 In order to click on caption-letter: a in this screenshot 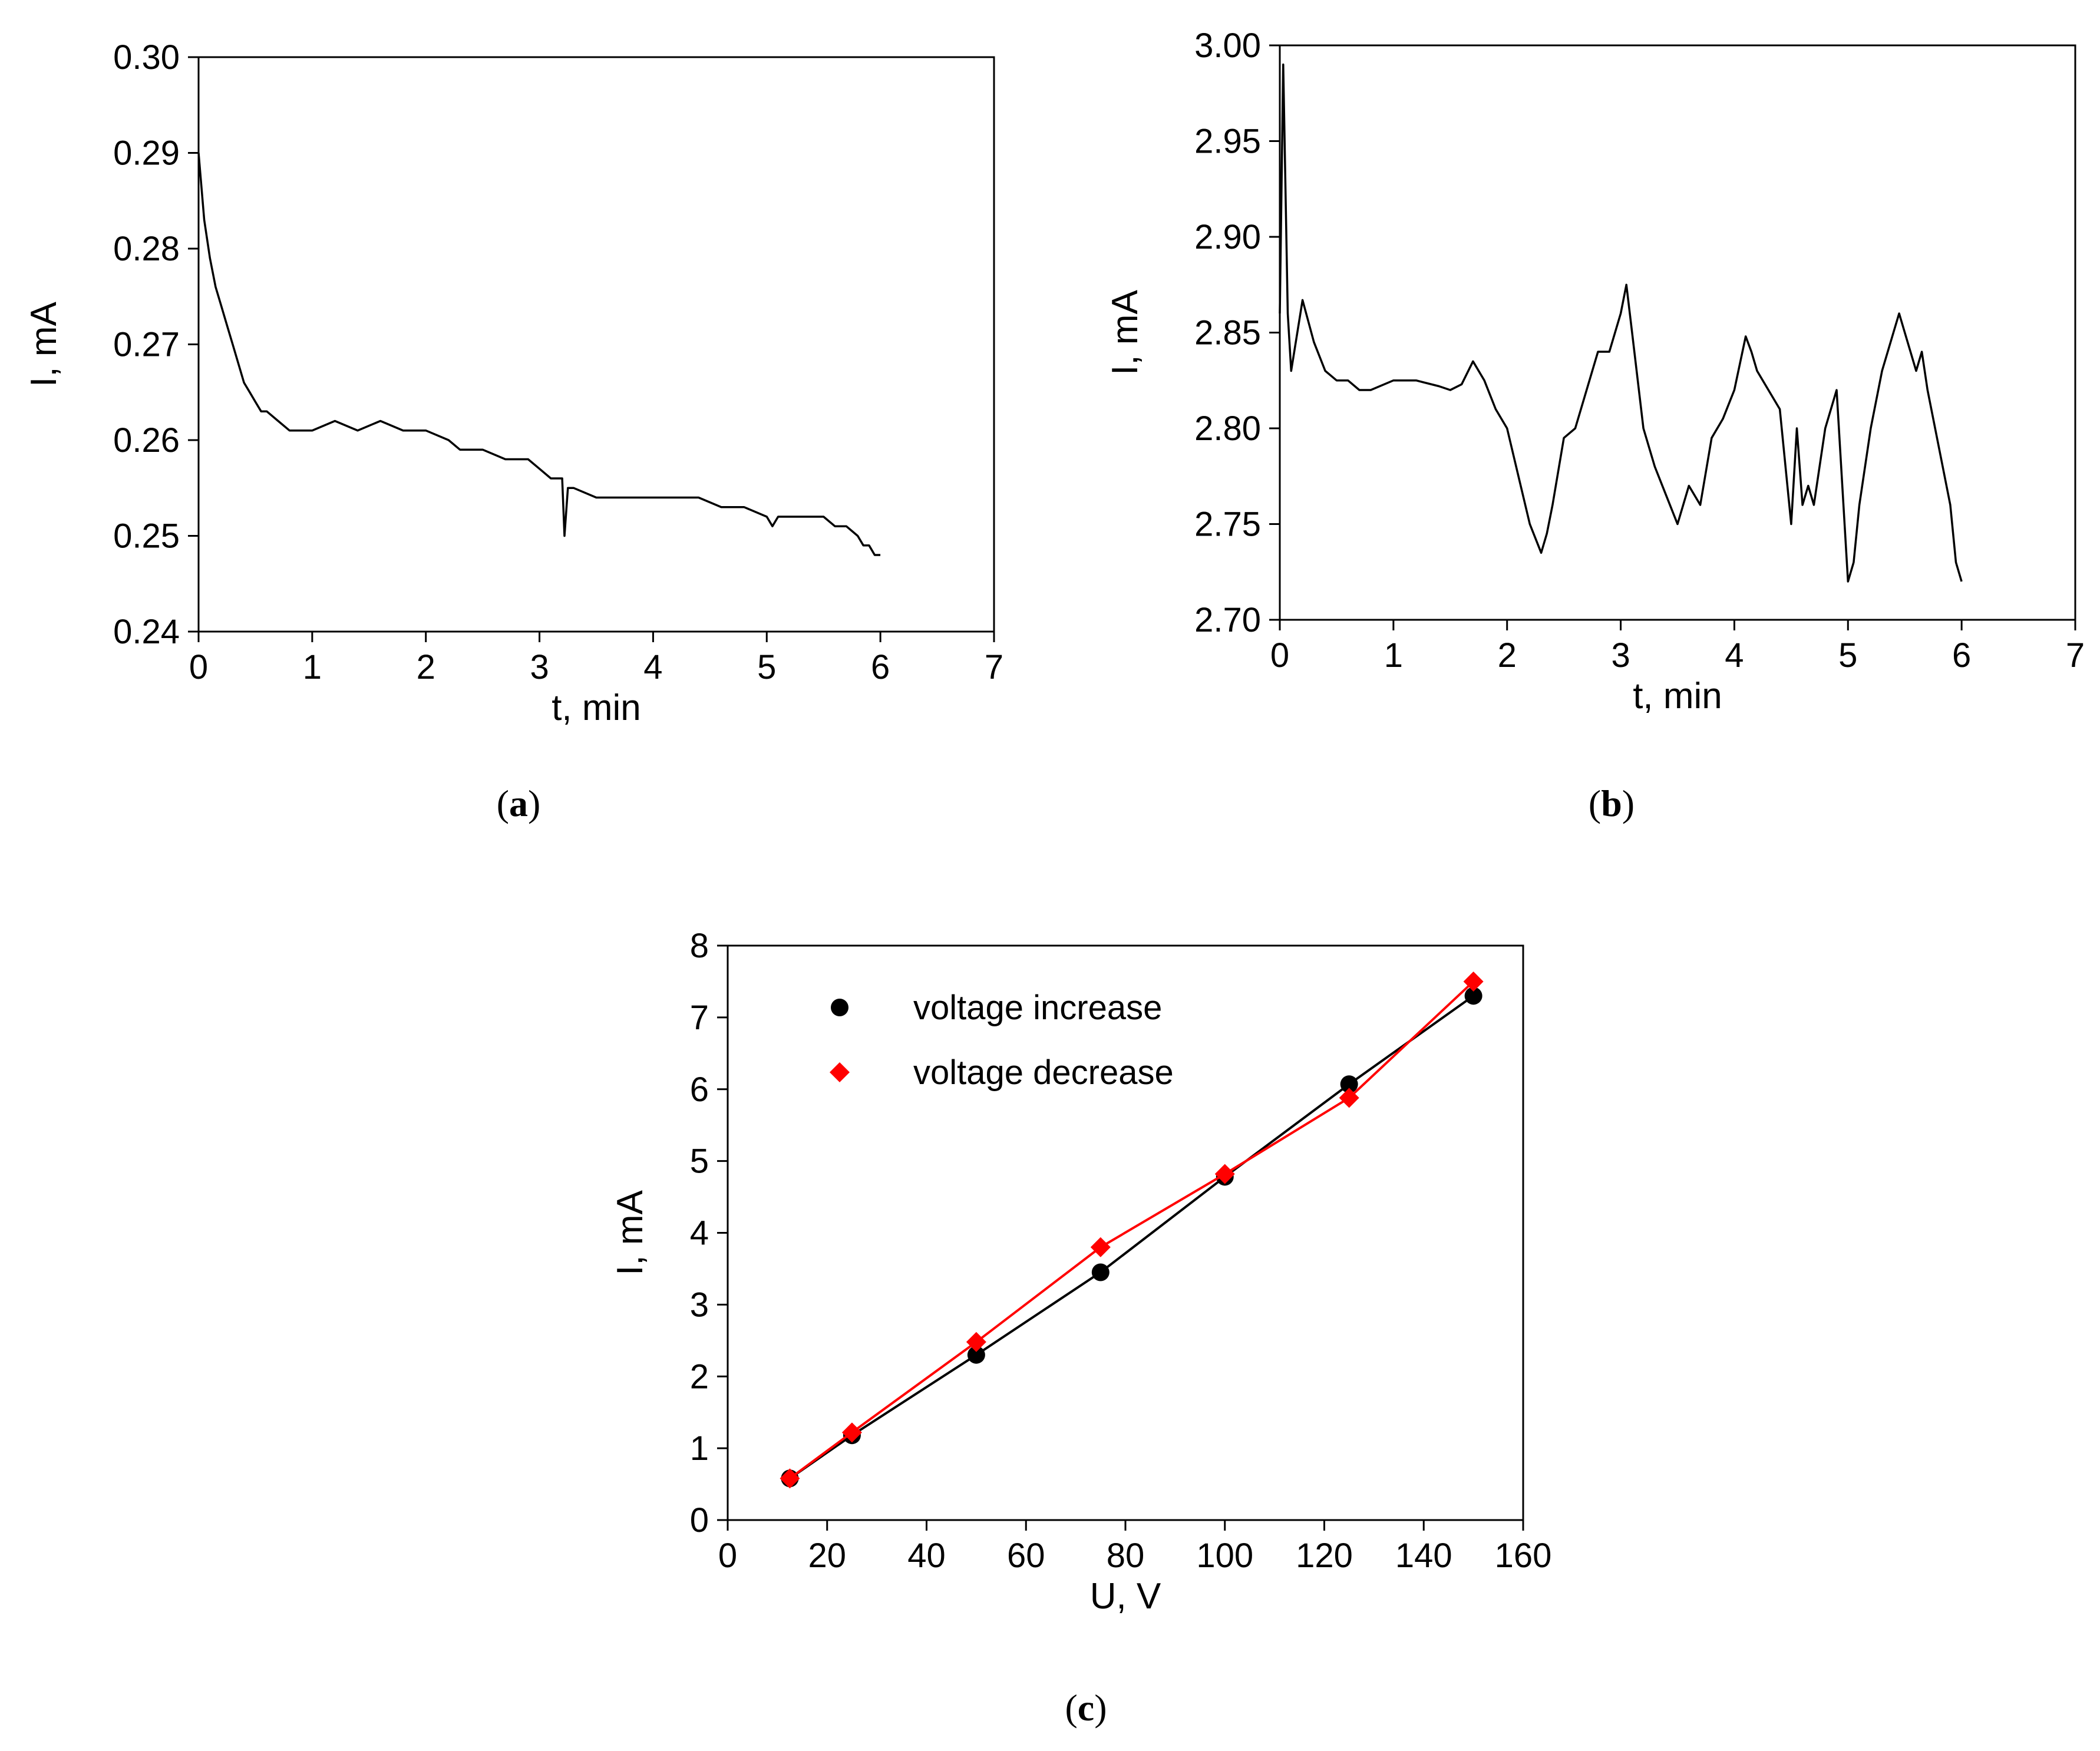, I will do `click(518, 803)`.